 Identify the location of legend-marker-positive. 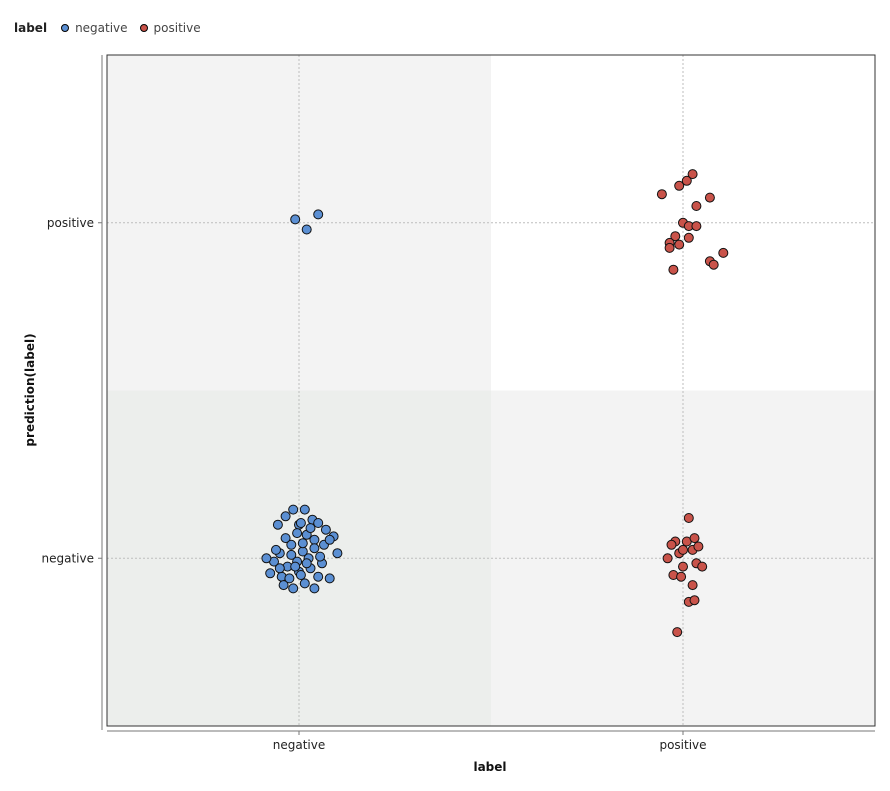
(143, 28).